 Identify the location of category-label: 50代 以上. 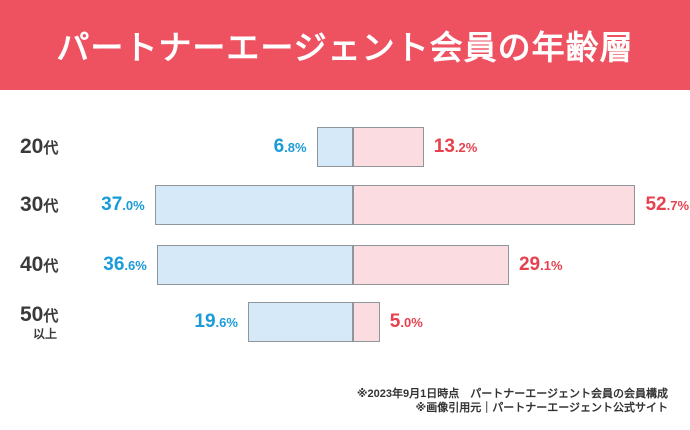
(39, 322).